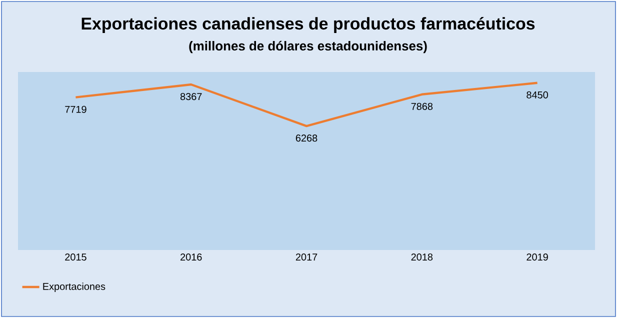  Describe the element at coordinates (75, 109) in the screenshot. I see `data-label: 7719` at that location.